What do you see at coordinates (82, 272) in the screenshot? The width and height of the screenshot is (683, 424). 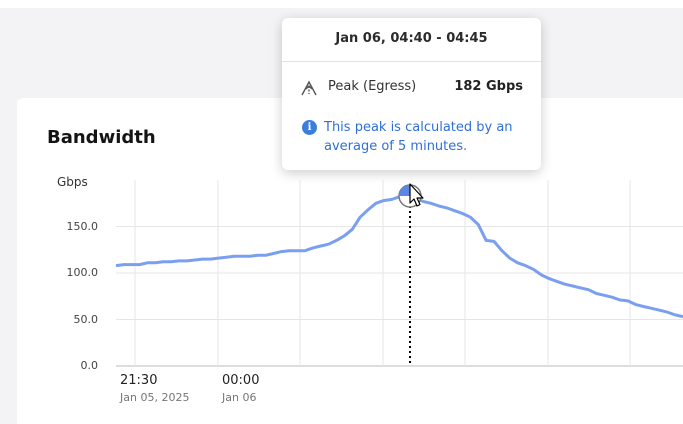 I see `y-tick-label: 100.0` at bounding box center [82, 272].